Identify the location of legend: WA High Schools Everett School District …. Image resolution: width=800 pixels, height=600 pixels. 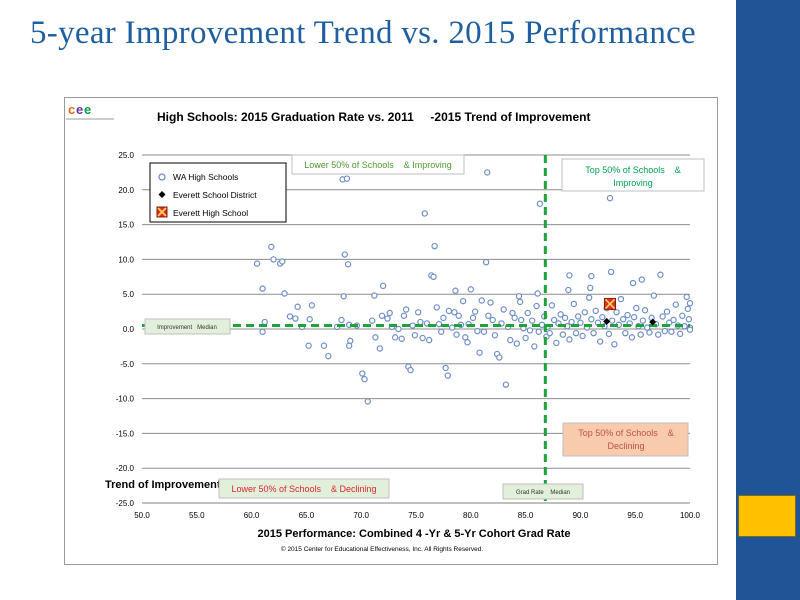
(218, 192).